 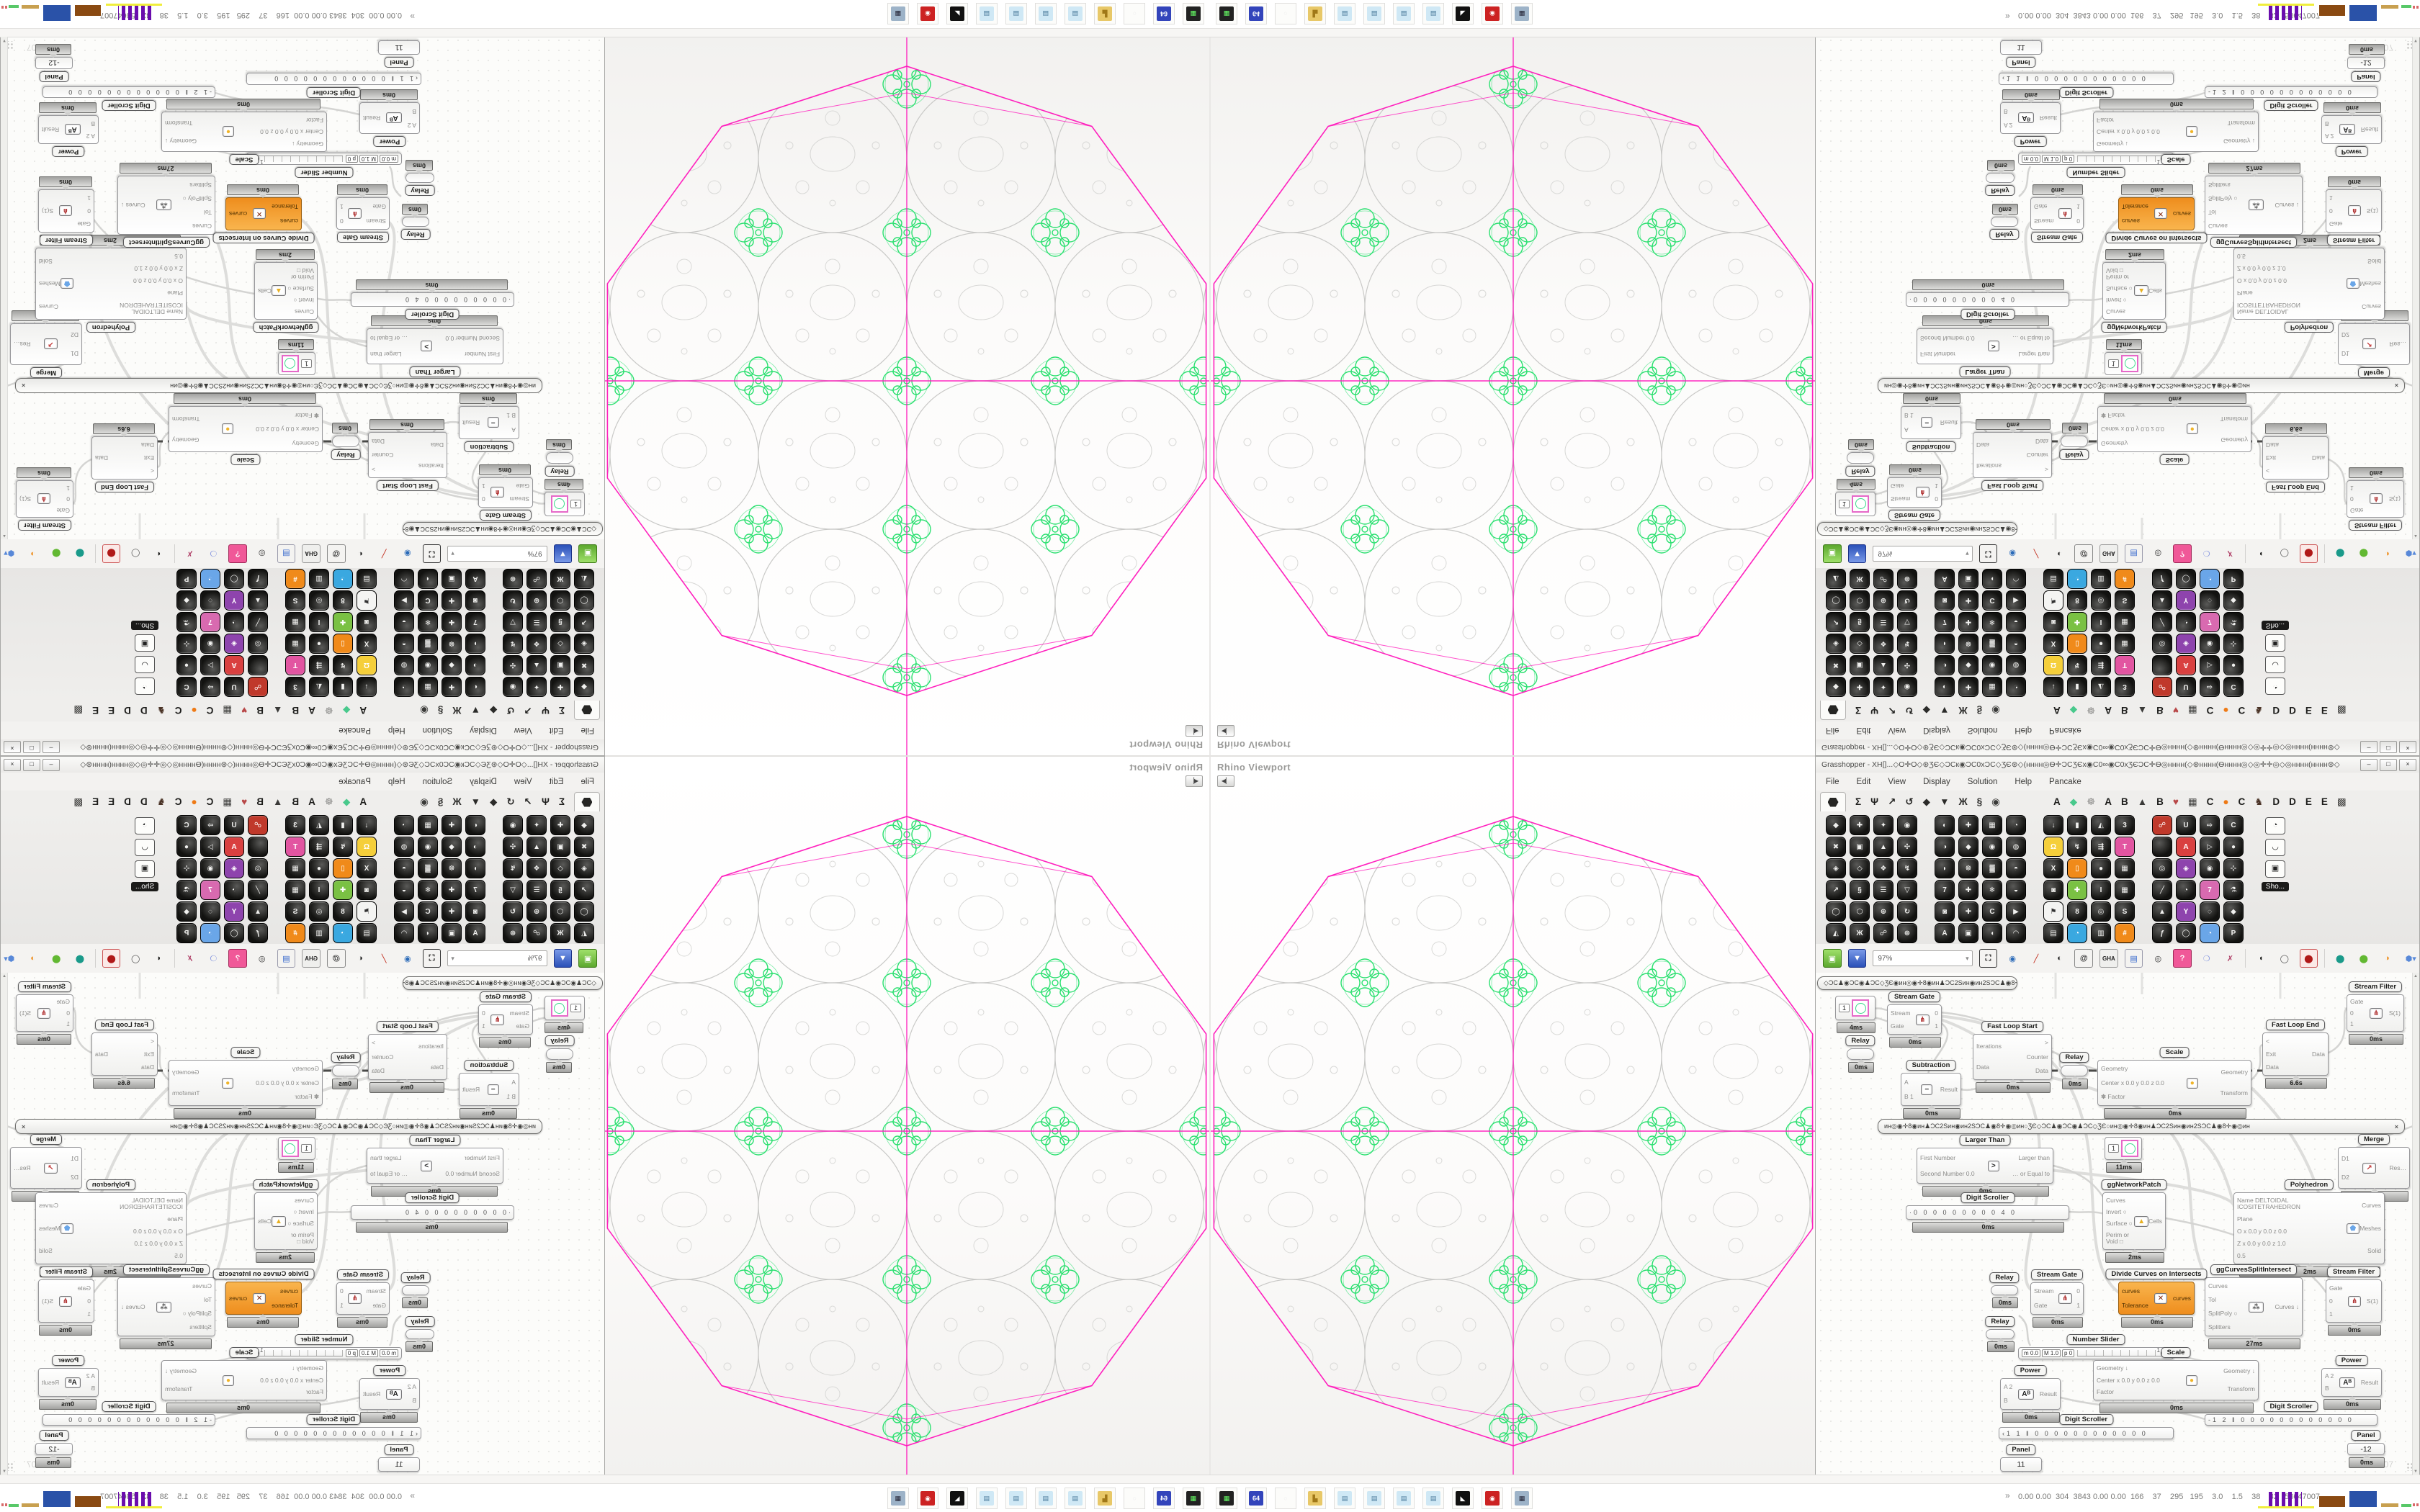 What do you see at coordinates (2308, 958) in the screenshot?
I see `preview-shaded-icon: ⬤` at bounding box center [2308, 958].